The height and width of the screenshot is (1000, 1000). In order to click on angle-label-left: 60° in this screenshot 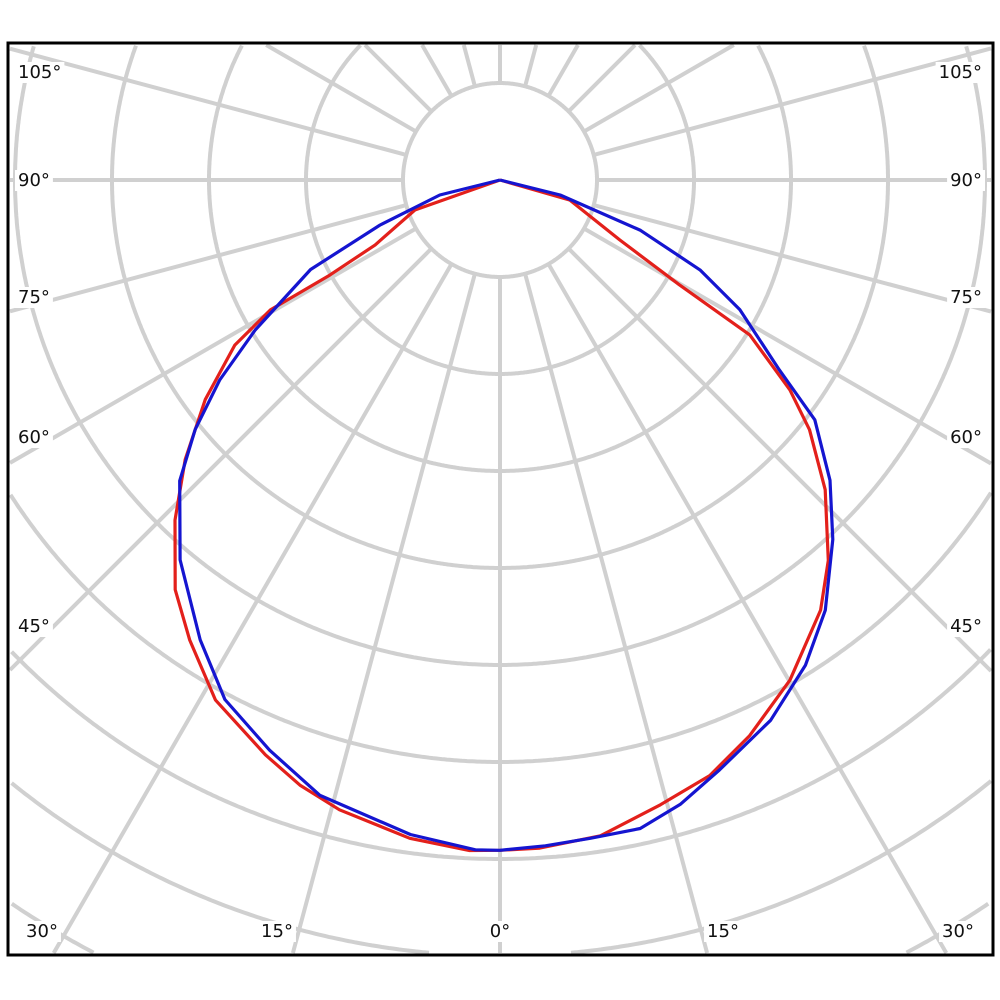, I will do `click(34, 437)`.